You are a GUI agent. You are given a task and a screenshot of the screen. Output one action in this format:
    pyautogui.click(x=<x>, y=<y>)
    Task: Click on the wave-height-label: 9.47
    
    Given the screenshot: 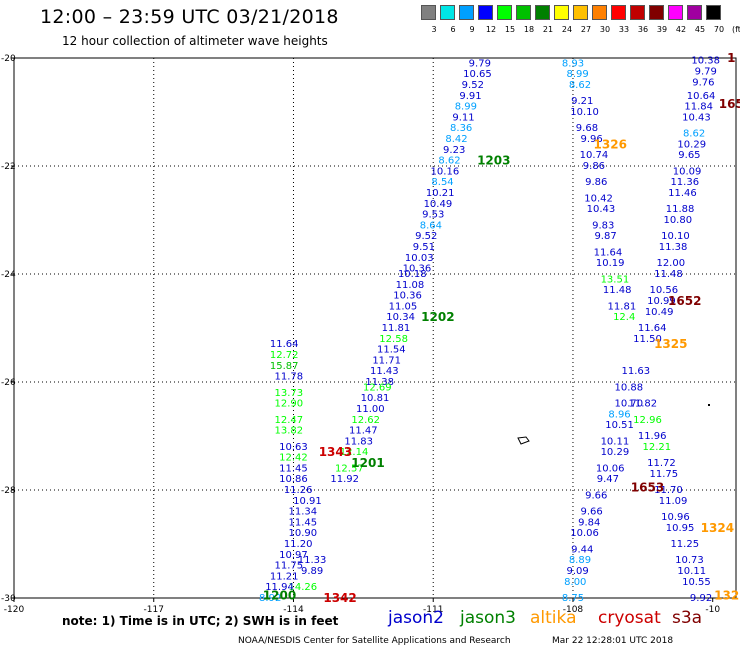 What is the action you would take?
    pyautogui.click(x=608, y=479)
    